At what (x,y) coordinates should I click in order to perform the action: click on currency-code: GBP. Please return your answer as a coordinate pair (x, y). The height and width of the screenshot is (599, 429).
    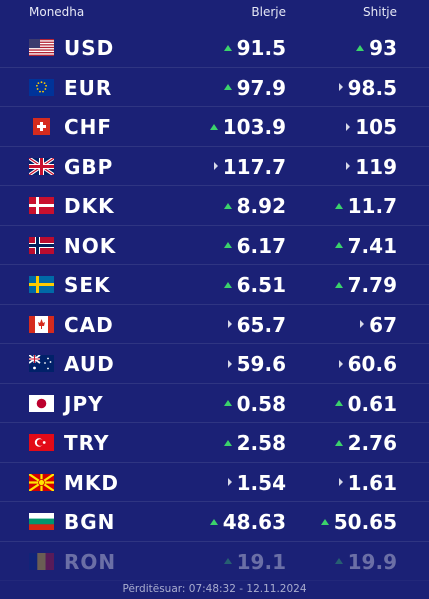
    Looking at the image, I should click on (89, 166).